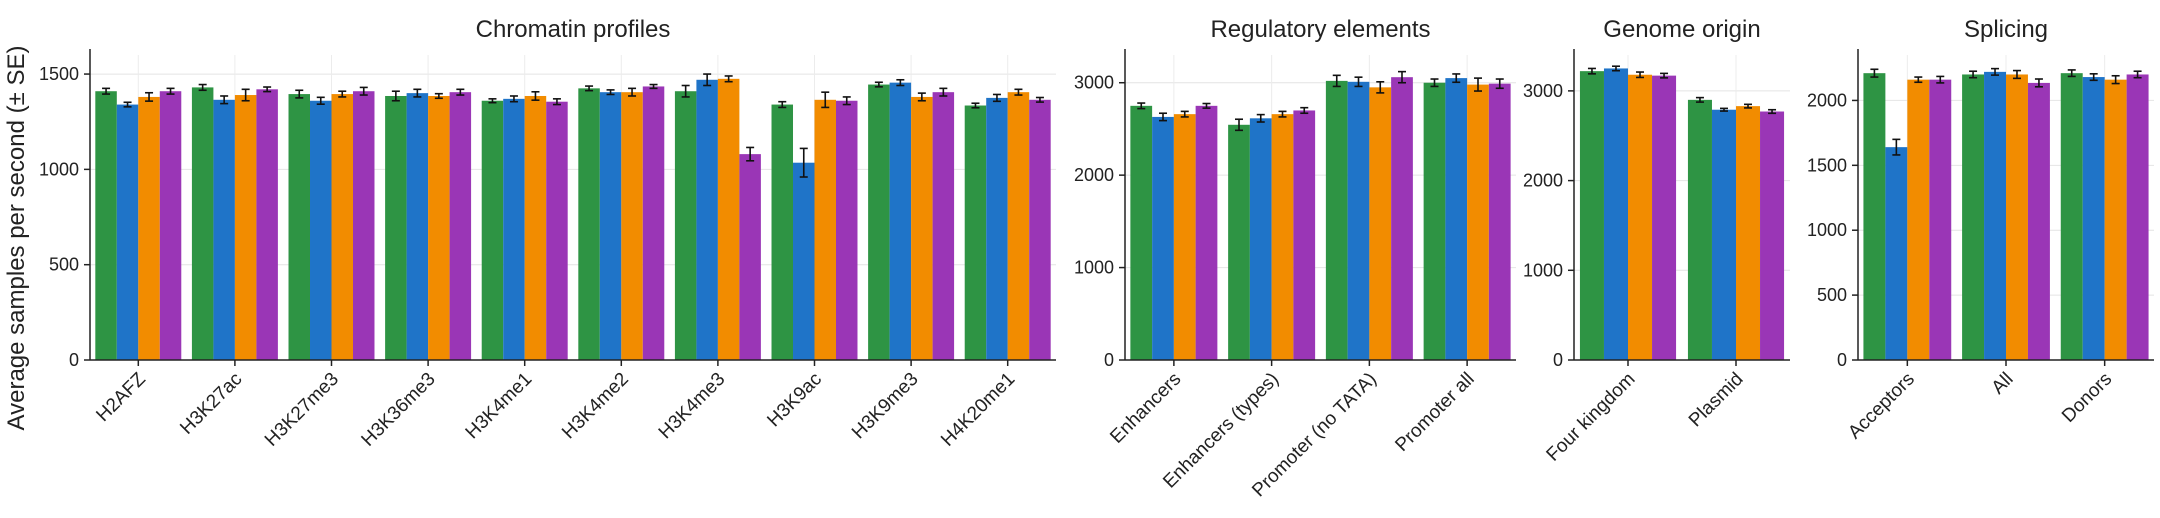 The width and height of the screenshot is (2160, 518). I want to click on x-tick-label: Promoter all, so click(1434, 412).